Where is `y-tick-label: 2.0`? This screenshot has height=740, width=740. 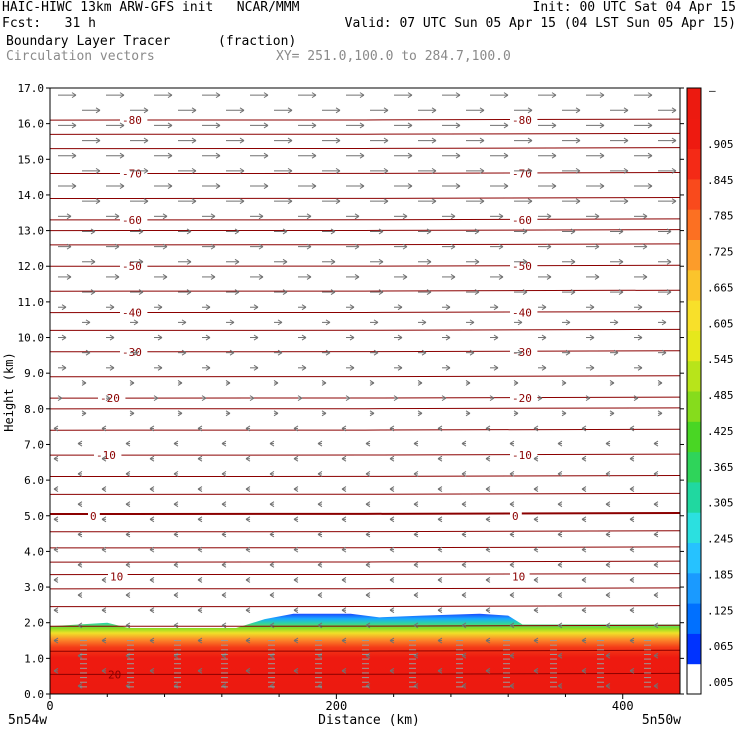
y-tick-label: 2.0 is located at coordinates (34, 623).